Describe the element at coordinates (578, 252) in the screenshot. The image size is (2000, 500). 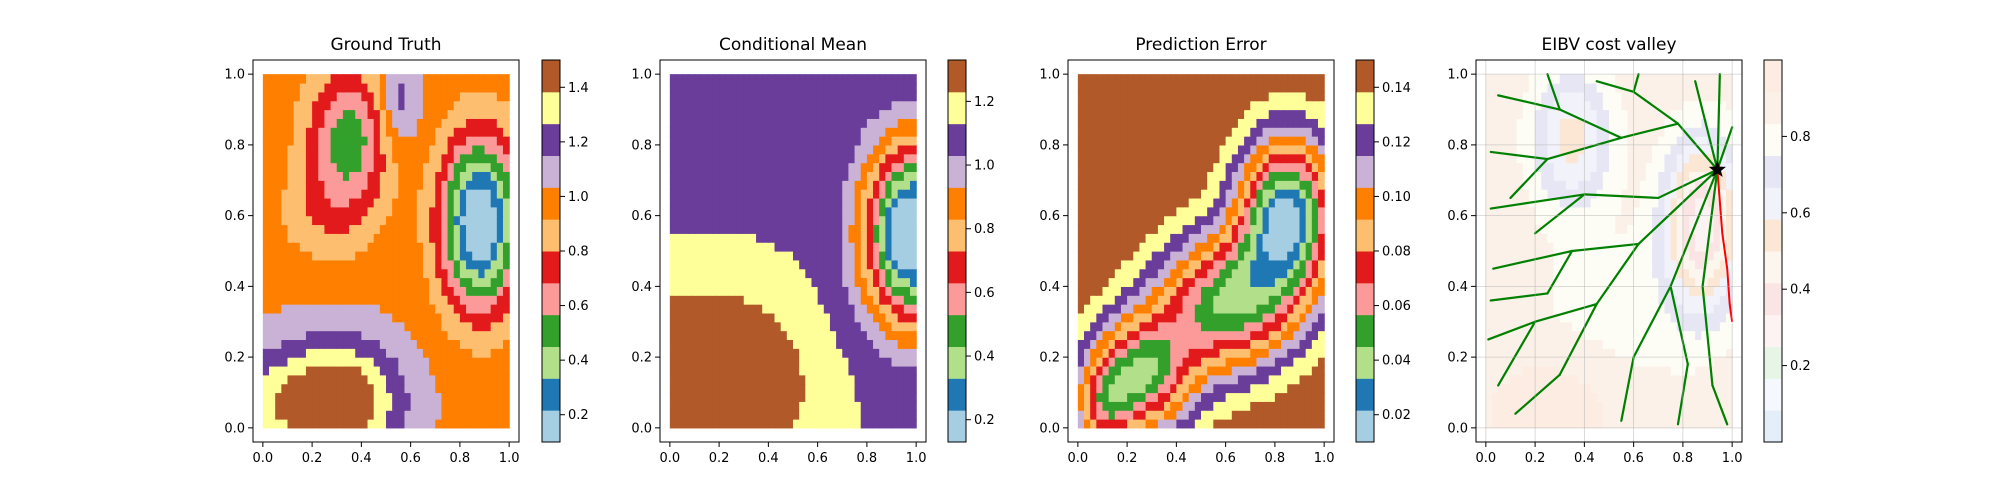
I see `colorbar-tick-label: 0.8` at that location.